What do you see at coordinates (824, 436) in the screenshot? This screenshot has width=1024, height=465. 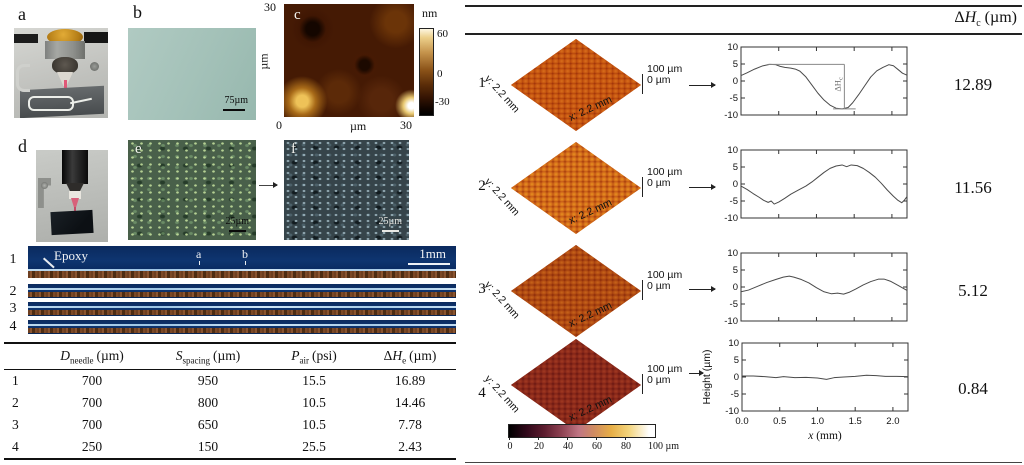 I see `svg-text: x (mm)` at bounding box center [824, 436].